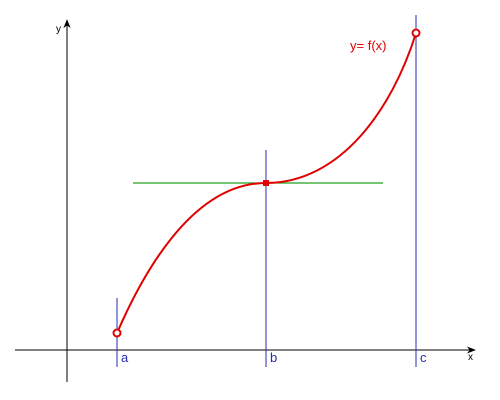 Image resolution: width=500 pixels, height=400 pixels. Describe the element at coordinates (58, 29) in the screenshot. I see `y-axis-label: y` at that location.